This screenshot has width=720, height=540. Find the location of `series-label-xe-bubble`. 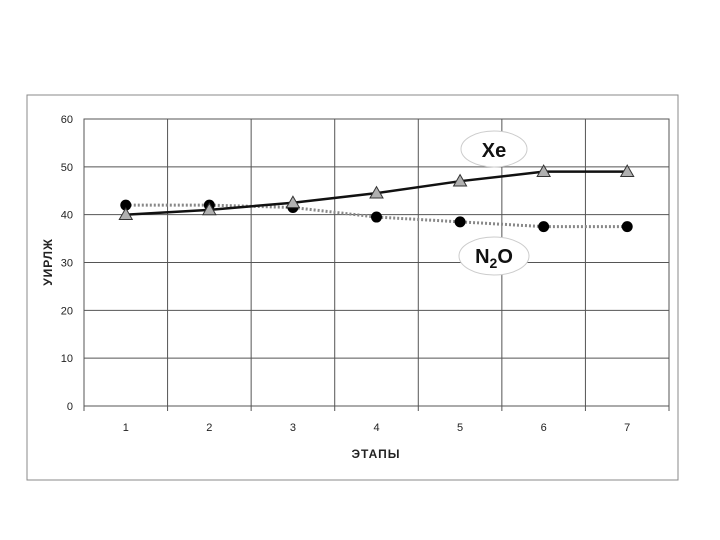

series-label-xe-bubble is located at coordinates (494, 149).